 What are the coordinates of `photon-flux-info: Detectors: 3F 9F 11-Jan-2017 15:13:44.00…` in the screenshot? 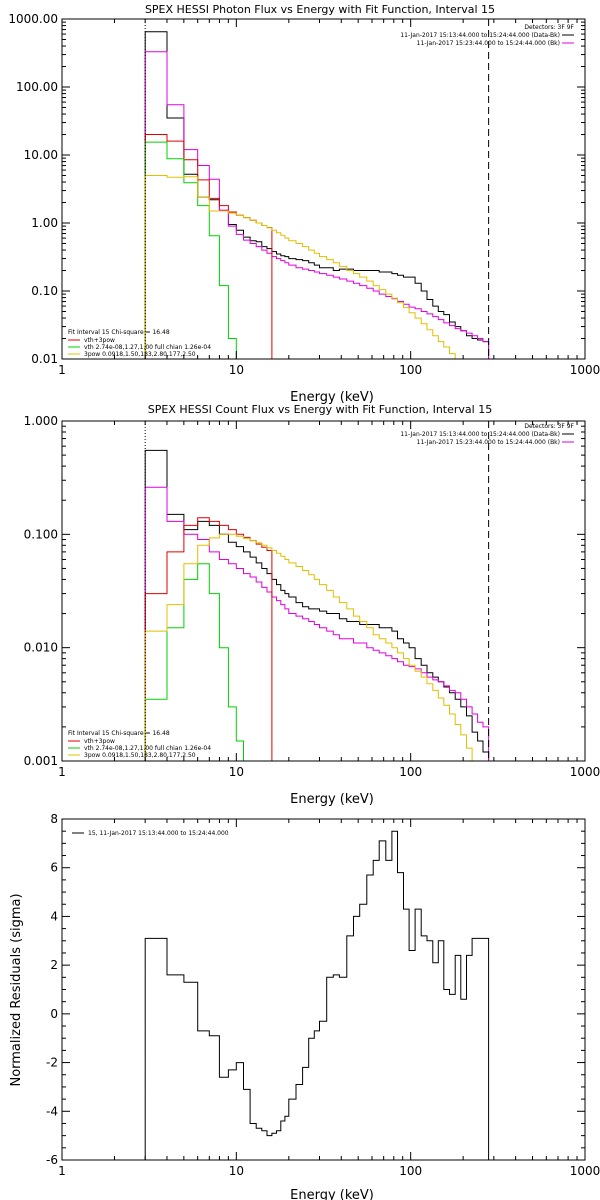 It's located at (487, 35).